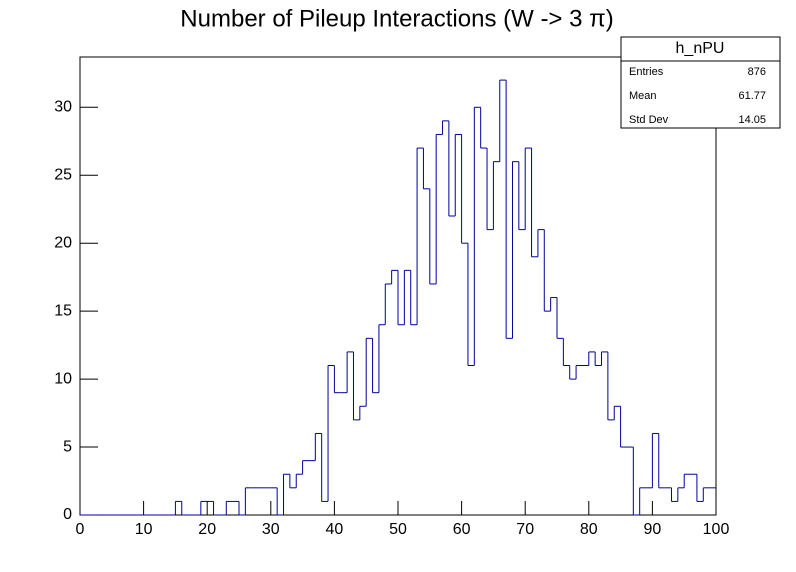 This screenshot has width=796, height=572. What do you see at coordinates (207, 529) in the screenshot?
I see `x-tick-label: 20` at bounding box center [207, 529].